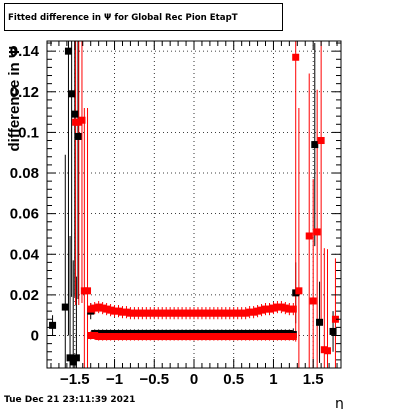 The image size is (400, 409). I want to click on y-tick-label: 0.06, so click(24, 214).